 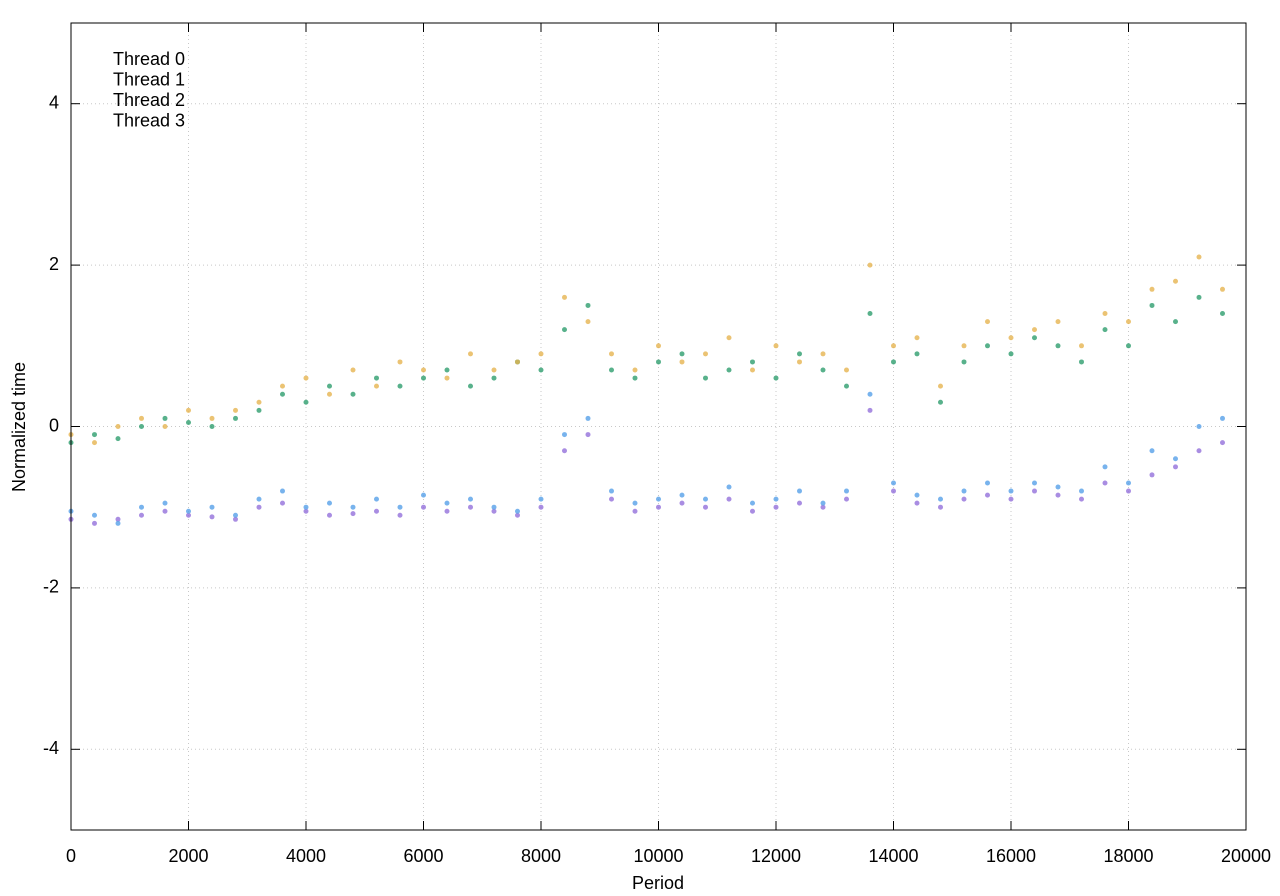 I want to click on x-tick-label: 18000, so click(x=1128, y=856).